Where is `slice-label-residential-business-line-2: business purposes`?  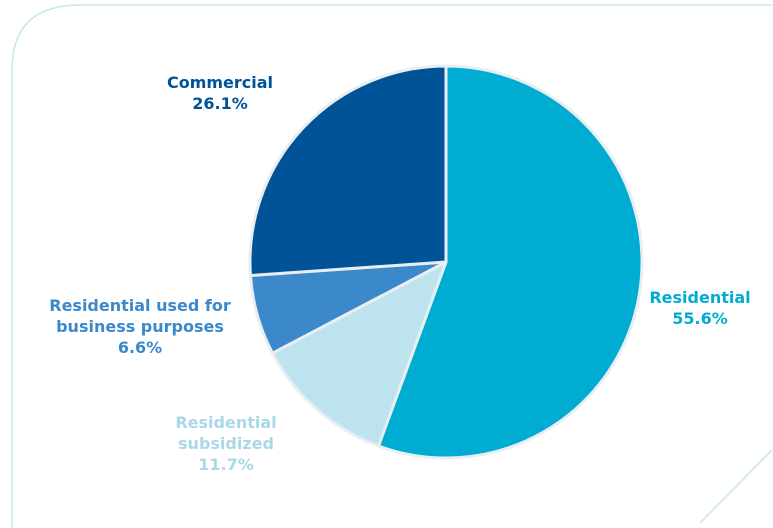
slice-label-residential-business-line-2: business purposes is located at coordinates (140, 326).